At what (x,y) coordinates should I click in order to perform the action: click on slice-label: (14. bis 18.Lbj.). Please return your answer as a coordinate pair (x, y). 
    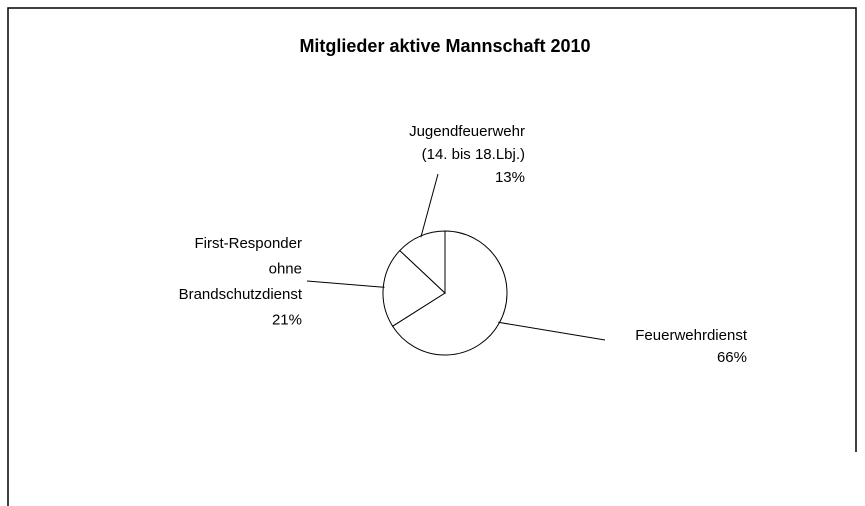
    Looking at the image, I should click on (473, 154).